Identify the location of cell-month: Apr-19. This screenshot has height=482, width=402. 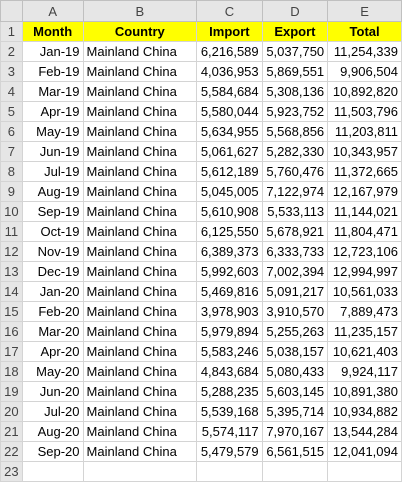
(52, 111).